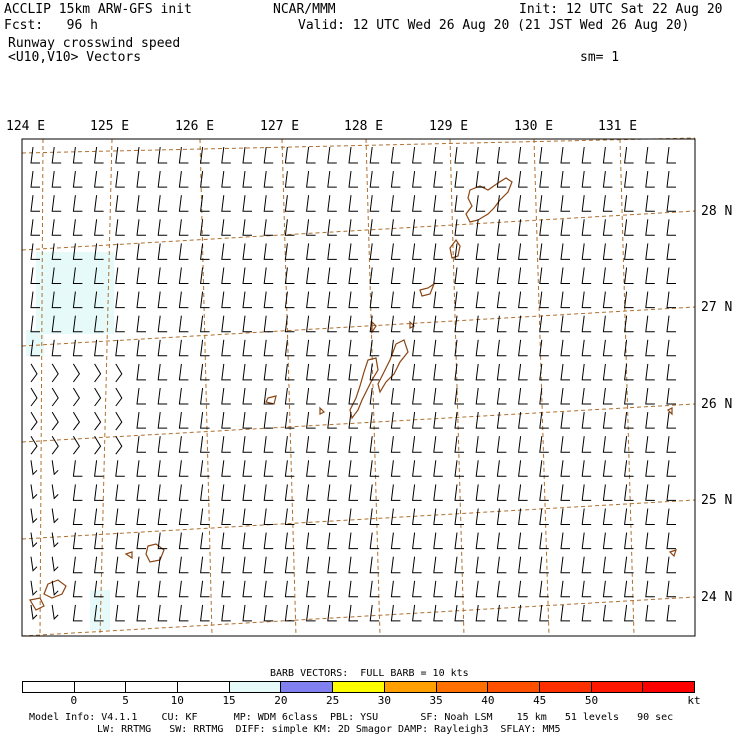  I want to click on model-title: ACCLIP 15km ARW-GFS init, so click(98, 9).